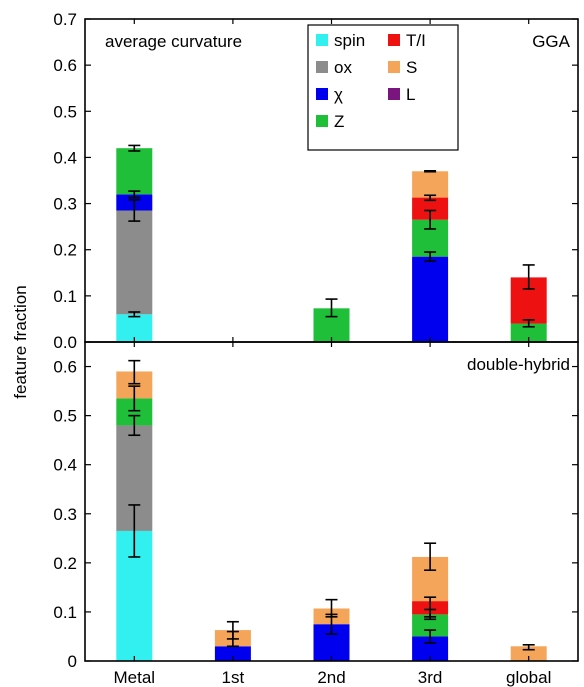  I want to click on legend-item: L, so click(401, 94).